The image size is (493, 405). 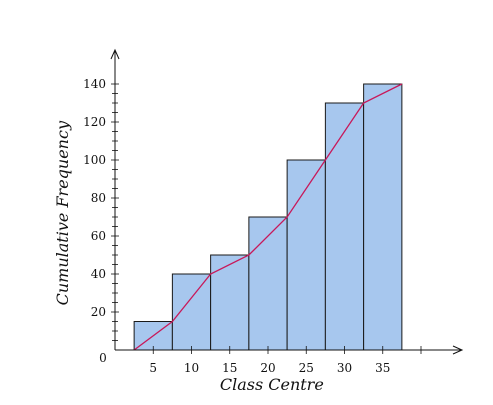 I want to click on x-axis-arrow, so click(x=458, y=350).